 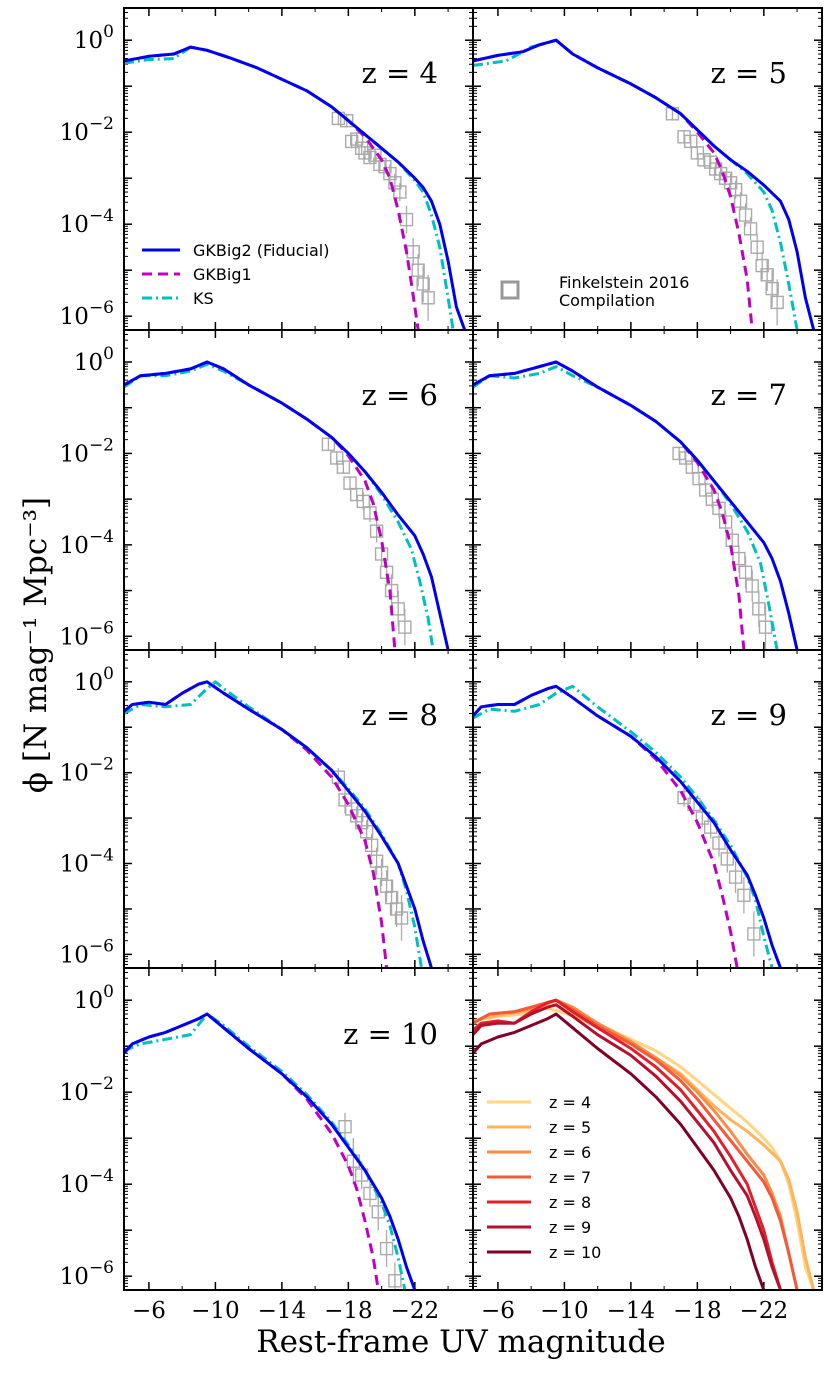 What do you see at coordinates (390, 1034) in the screenshot?
I see `z-label: z = 10` at bounding box center [390, 1034].